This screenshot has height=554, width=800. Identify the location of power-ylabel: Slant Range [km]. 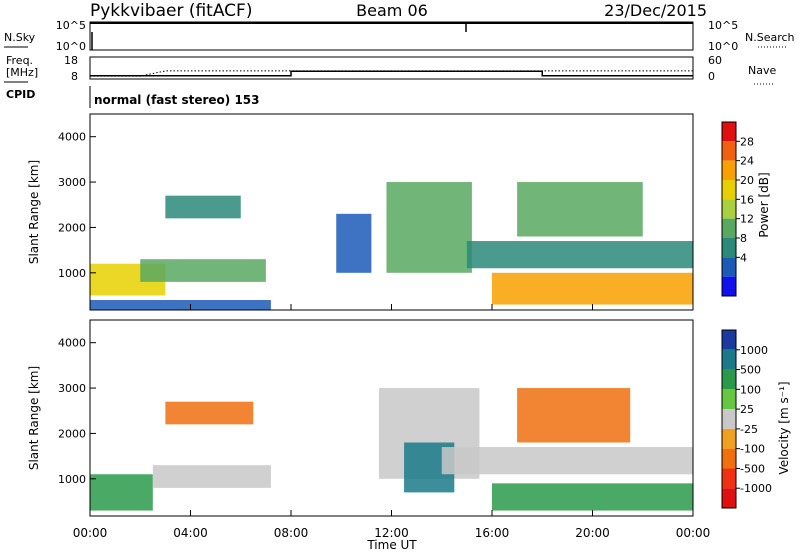
(34, 212).